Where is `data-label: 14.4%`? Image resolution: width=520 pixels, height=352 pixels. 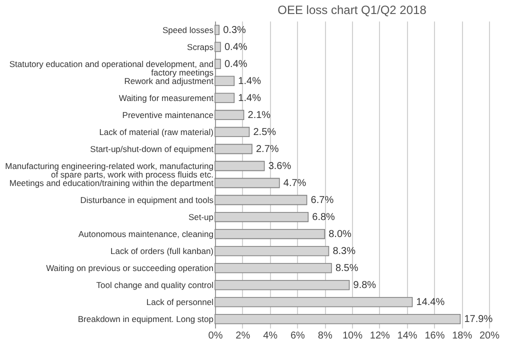
data-label: 14.4% is located at coordinates (430, 302).